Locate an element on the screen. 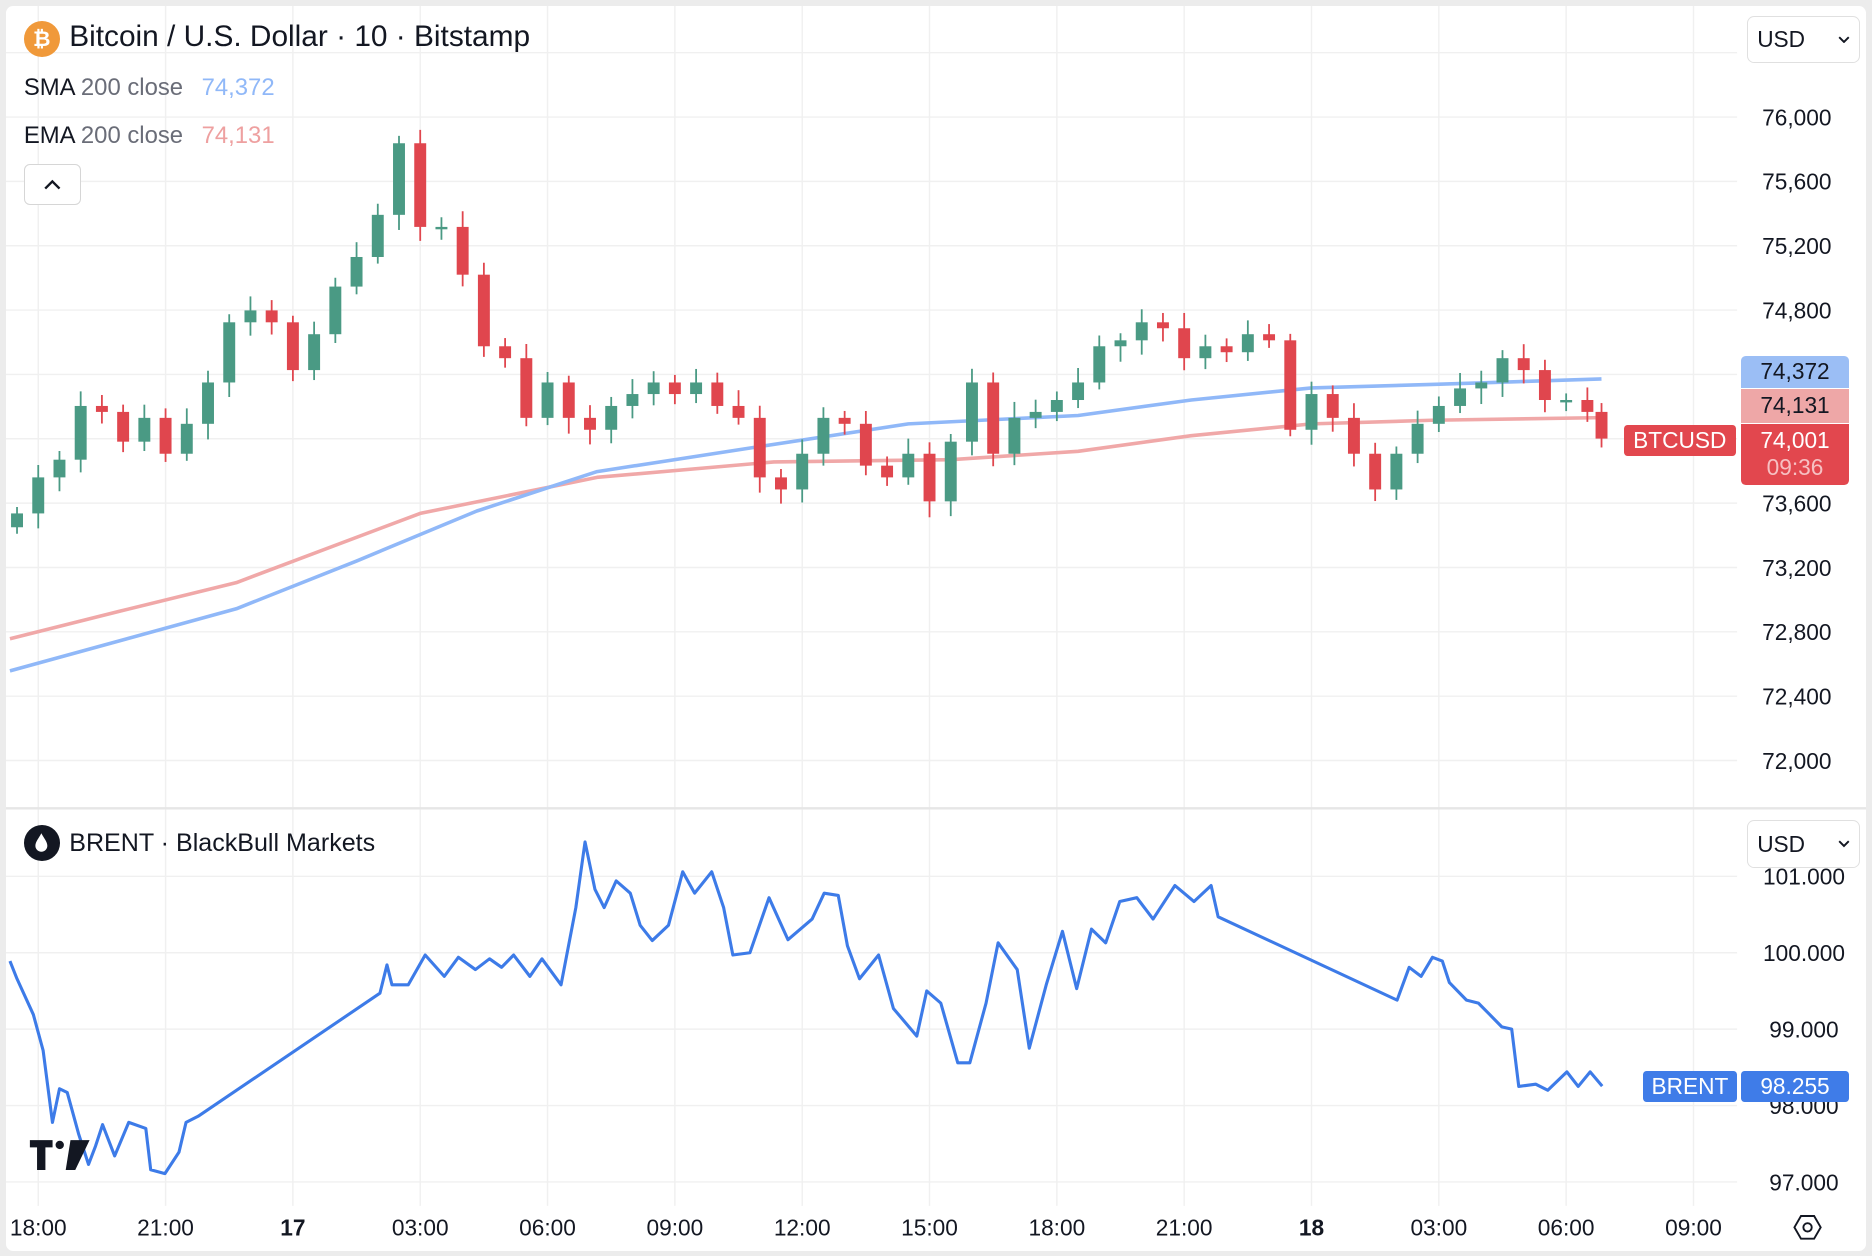  brent-title: BRENT · BlackBull Markets is located at coordinates (222, 842).